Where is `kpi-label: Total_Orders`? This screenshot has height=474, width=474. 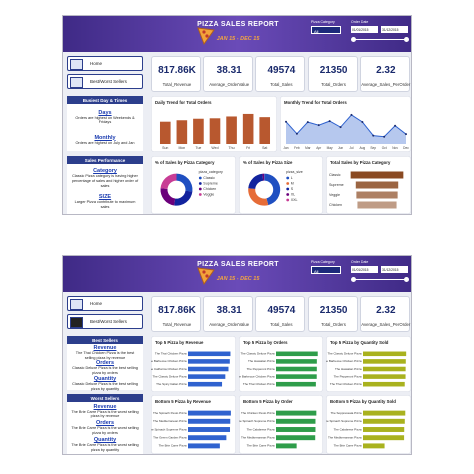 kpi-label: Total_Orders is located at coordinates (333, 84).